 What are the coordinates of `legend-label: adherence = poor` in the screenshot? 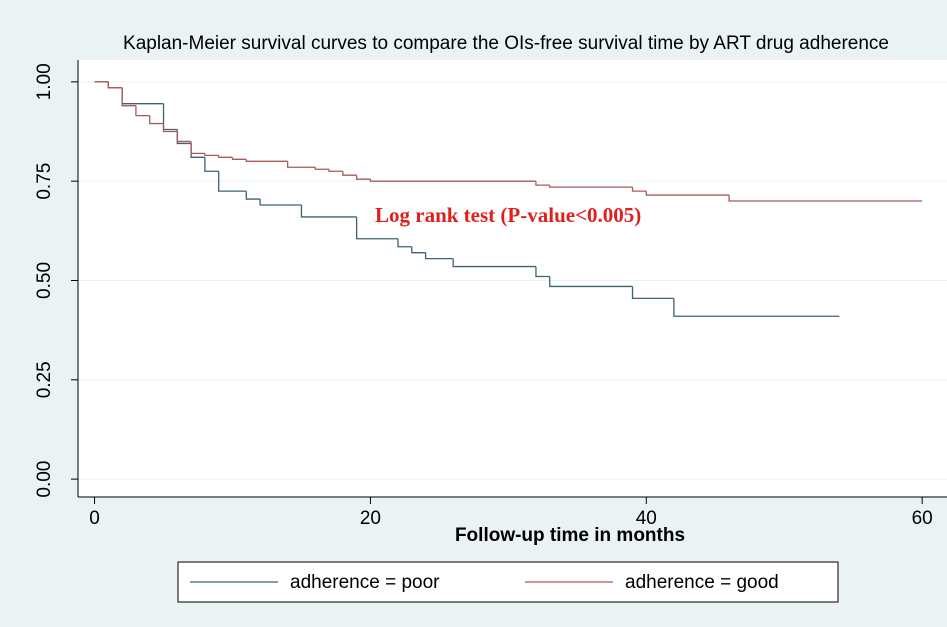 It's located at (365, 582).